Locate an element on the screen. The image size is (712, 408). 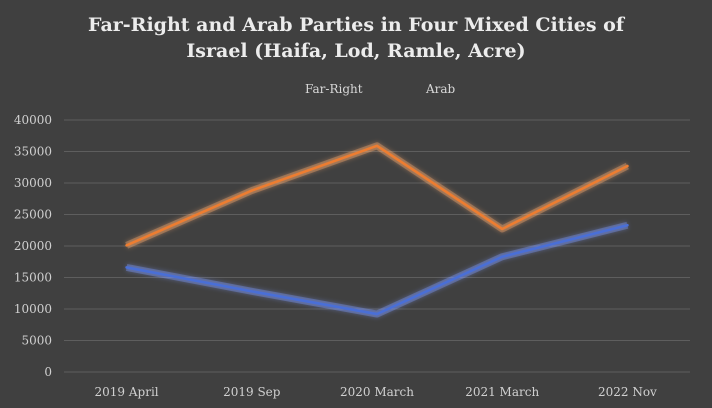
y-axis: 0 5000 10000 15000 20000 25000 30000 35000 40000 is located at coordinates (33, 246).